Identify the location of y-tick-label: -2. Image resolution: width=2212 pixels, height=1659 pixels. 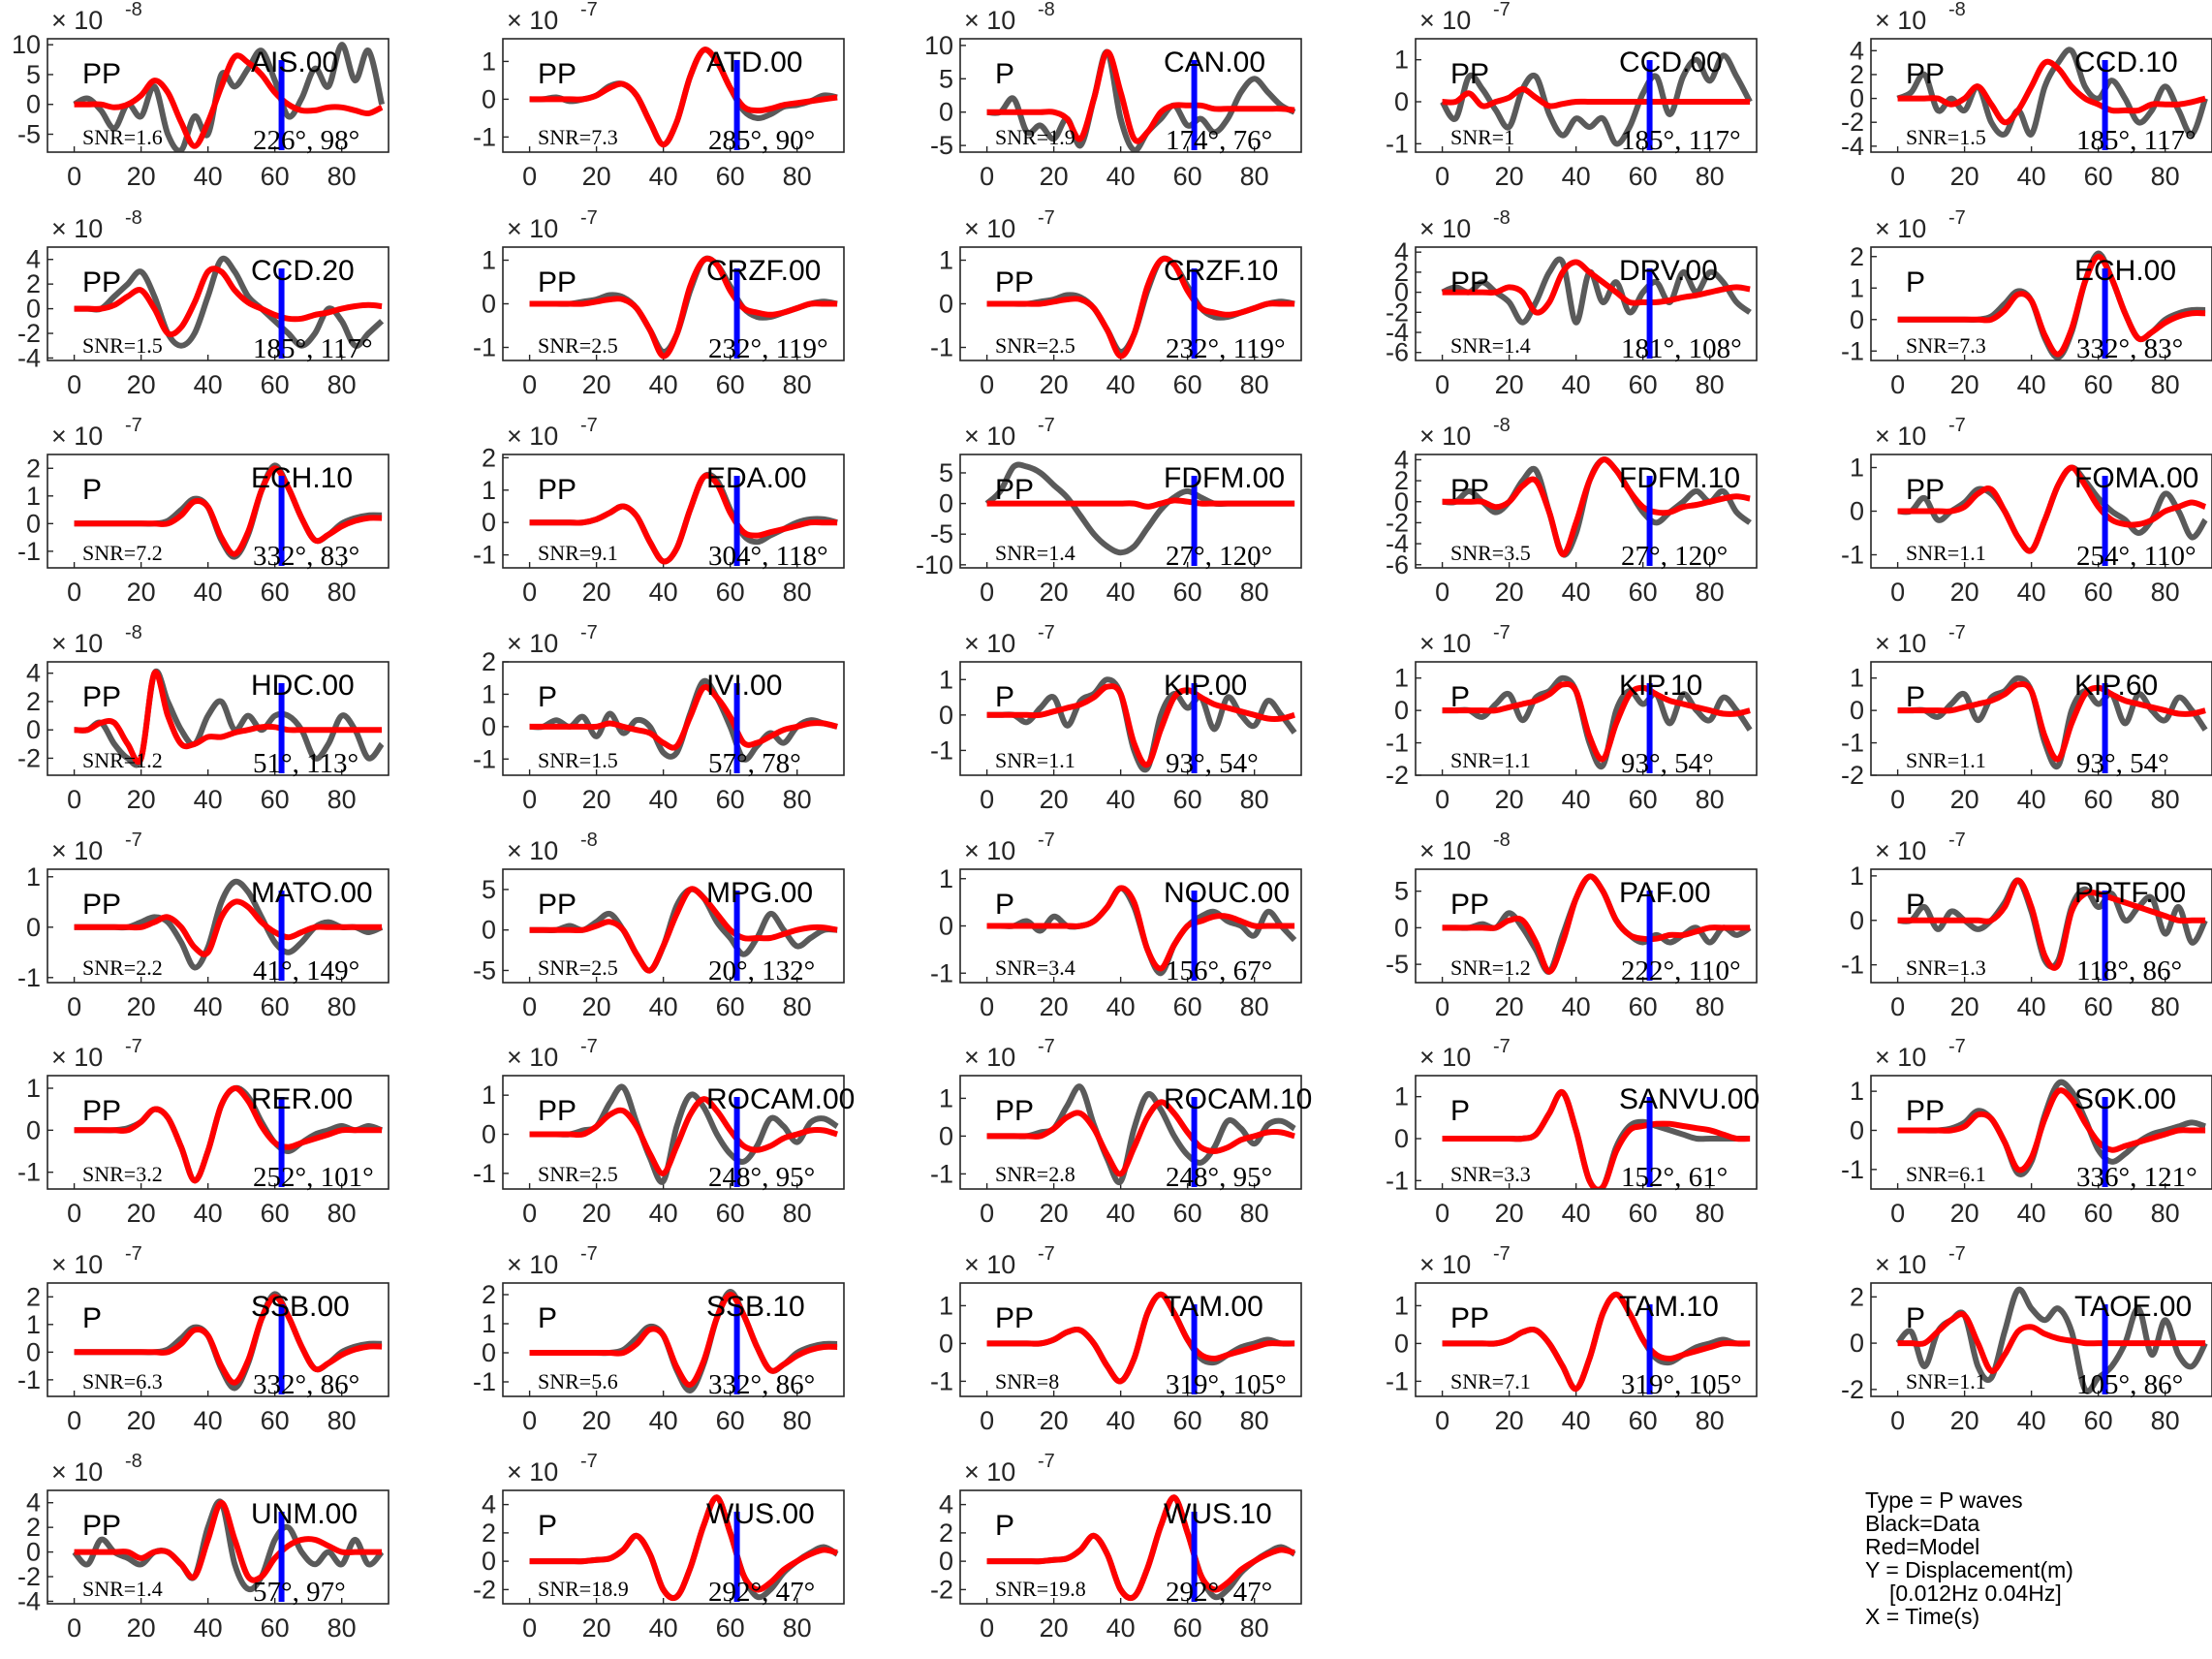
(1397, 312).